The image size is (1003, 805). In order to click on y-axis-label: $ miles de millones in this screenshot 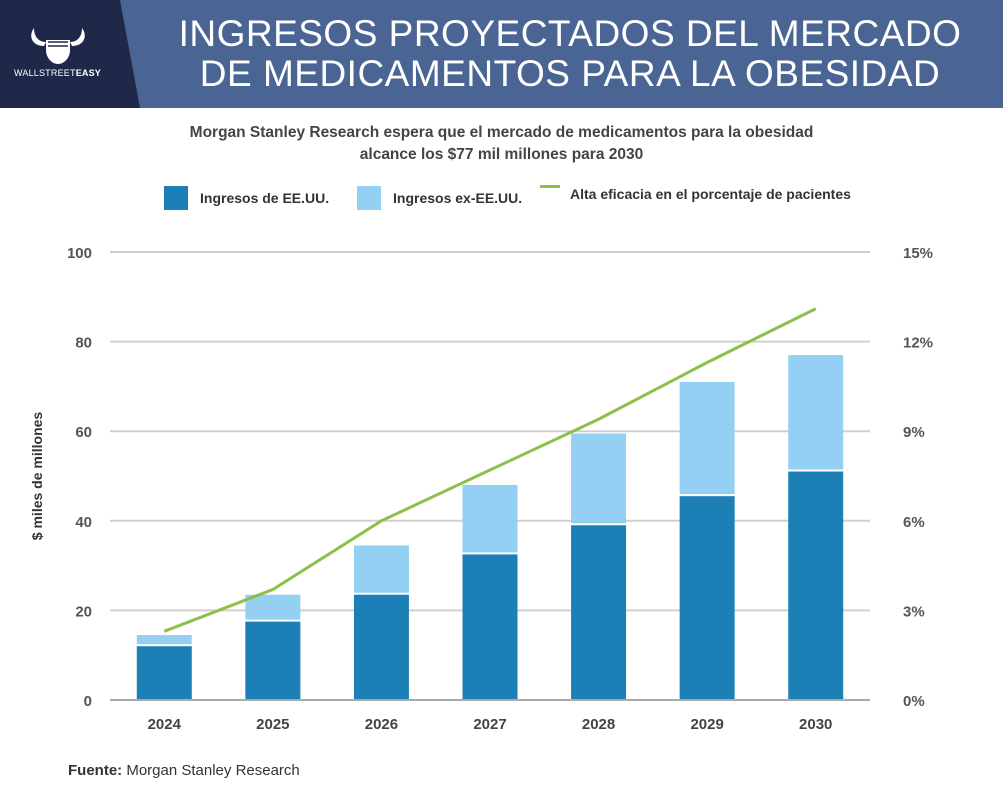, I will do `click(37, 476)`.